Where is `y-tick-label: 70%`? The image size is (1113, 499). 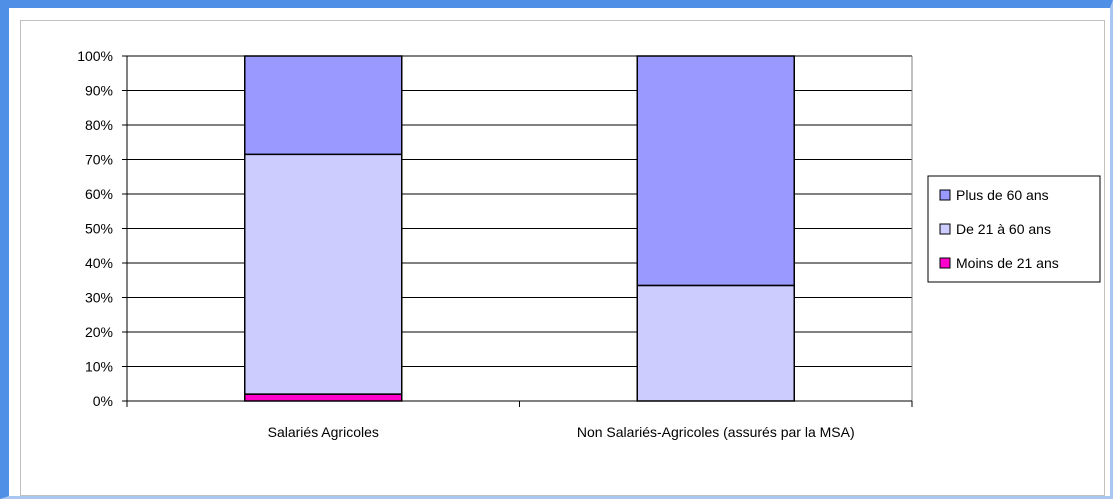 y-tick-label: 70% is located at coordinates (99, 160).